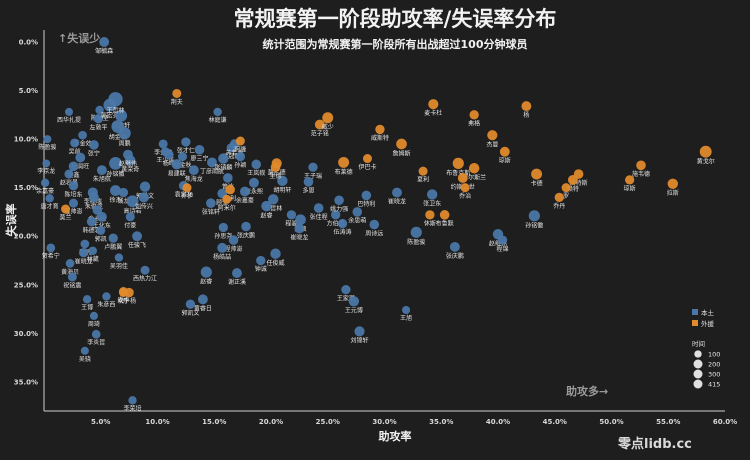 Image resolution: width=750 pixels, height=460 pixels. What do you see at coordinates (110, 115) in the screenshot?
I see `point-label: 郭宏亮` at bounding box center [110, 115].